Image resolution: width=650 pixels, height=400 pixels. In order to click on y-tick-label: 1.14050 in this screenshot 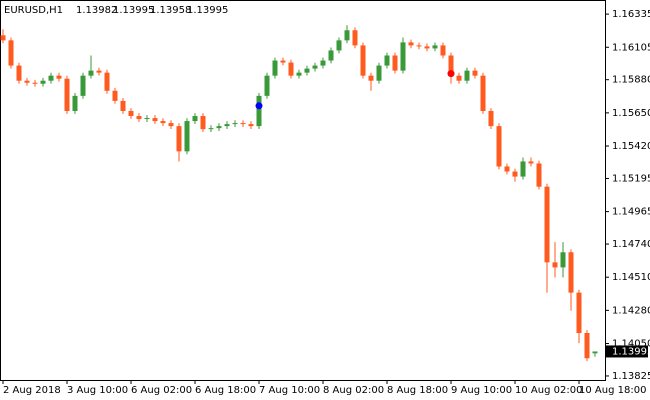, I will do `click(631, 344)`.